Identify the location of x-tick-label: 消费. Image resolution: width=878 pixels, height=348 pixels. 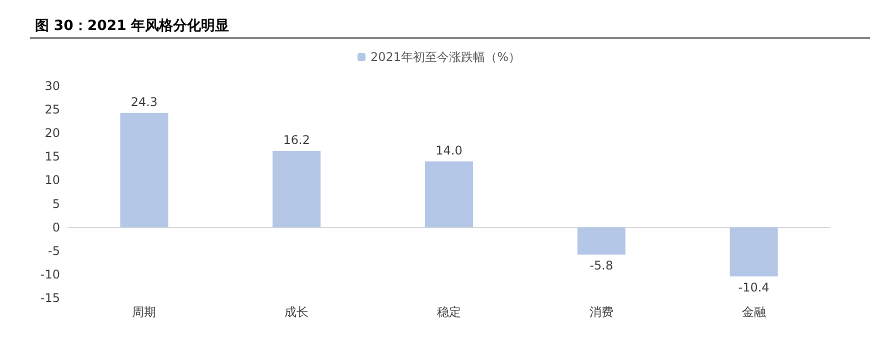
(601, 312).